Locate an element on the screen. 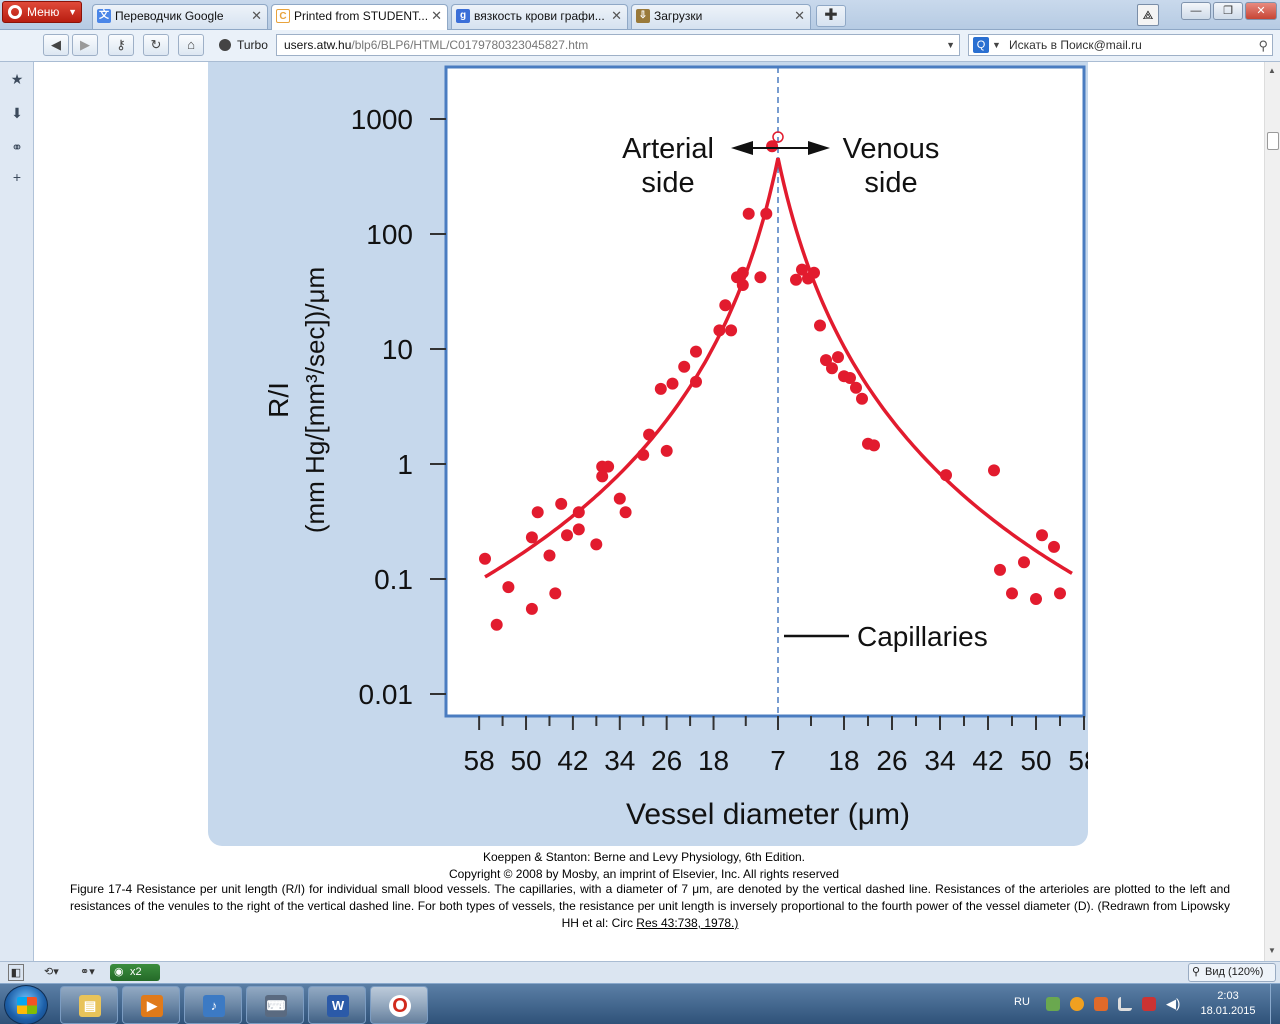  turbo-toggle: Turbo is located at coordinates (243, 45).